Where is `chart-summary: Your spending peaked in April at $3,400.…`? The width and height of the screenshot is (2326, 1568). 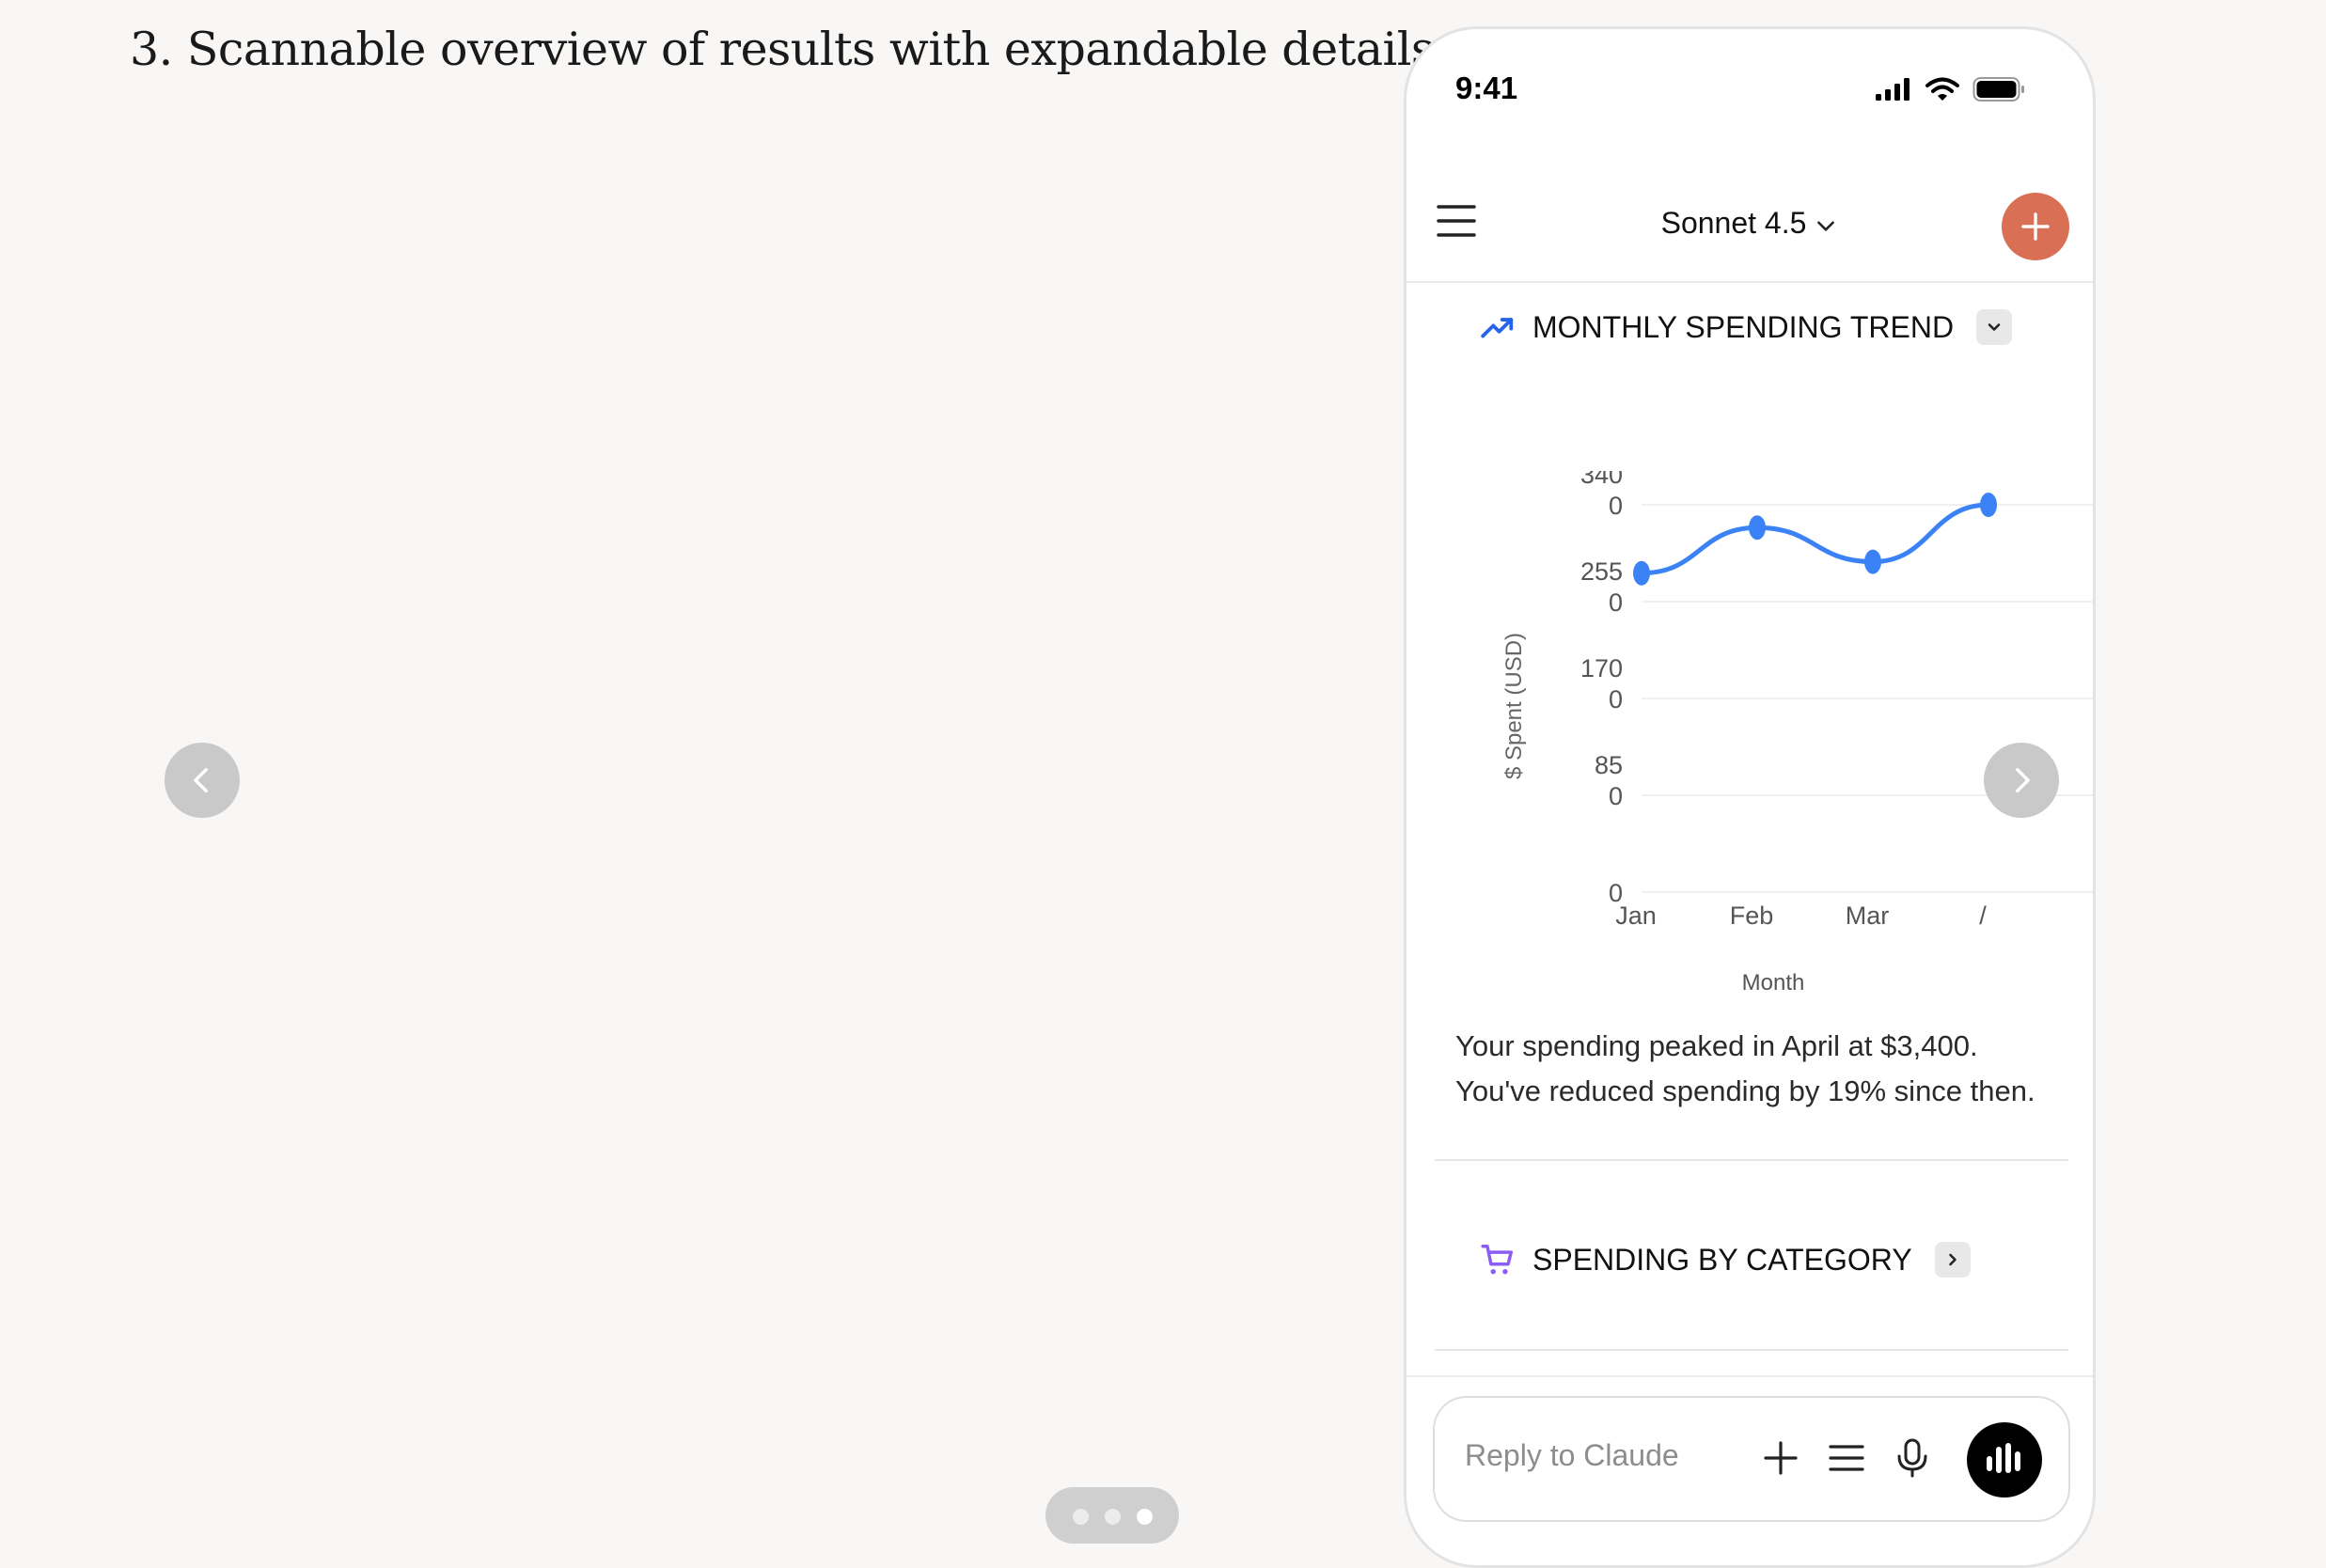
chart-summary: Your spending peaked in April at $3,400.… is located at coordinates (1745, 1068).